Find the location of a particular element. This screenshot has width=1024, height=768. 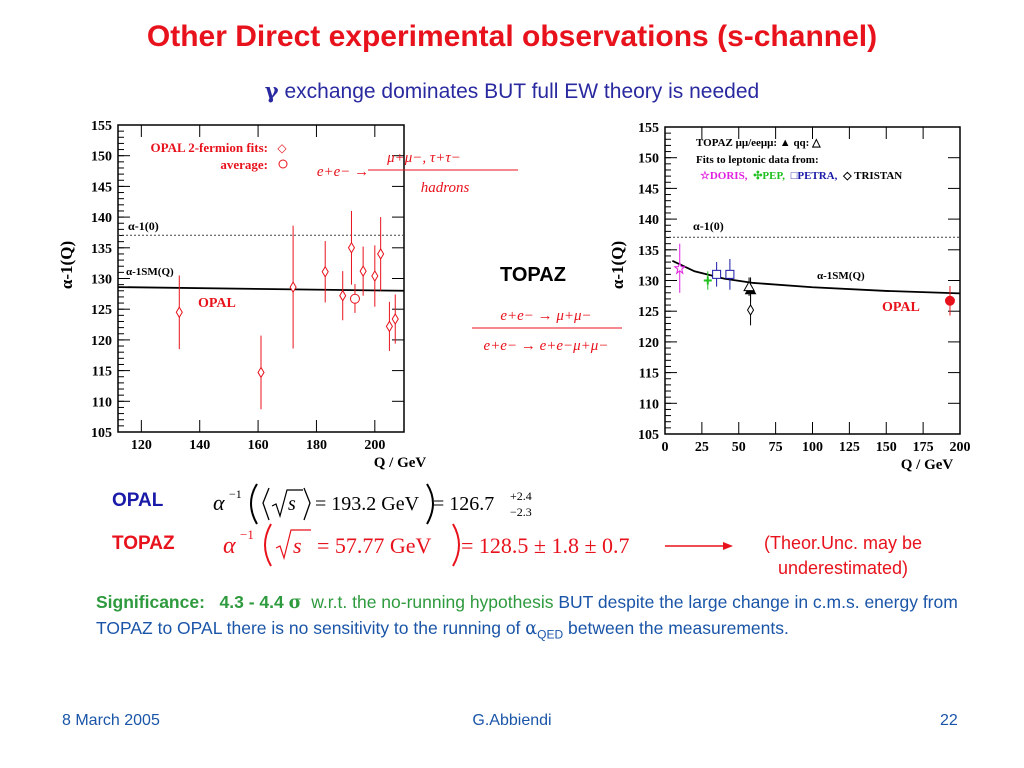

topaz-label: TOPAZ is located at coordinates (533, 275).